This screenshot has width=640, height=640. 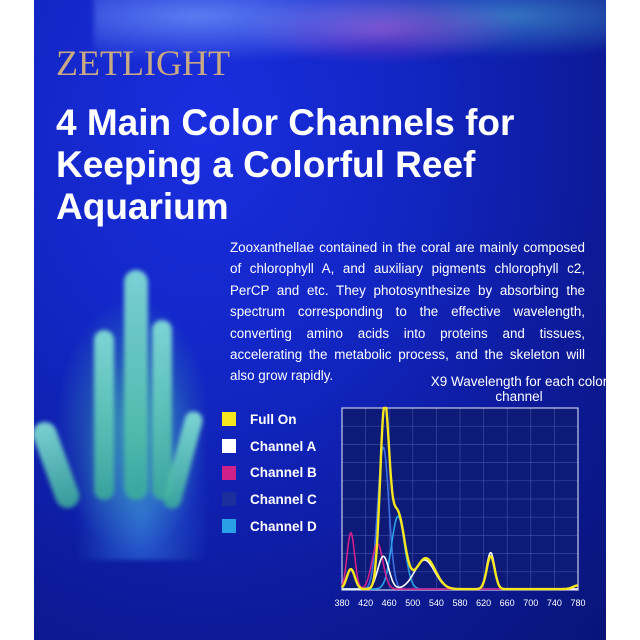 What do you see at coordinates (577, 603) in the screenshot?
I see `x-tick-label: 780` at bounding box center [577, 603].